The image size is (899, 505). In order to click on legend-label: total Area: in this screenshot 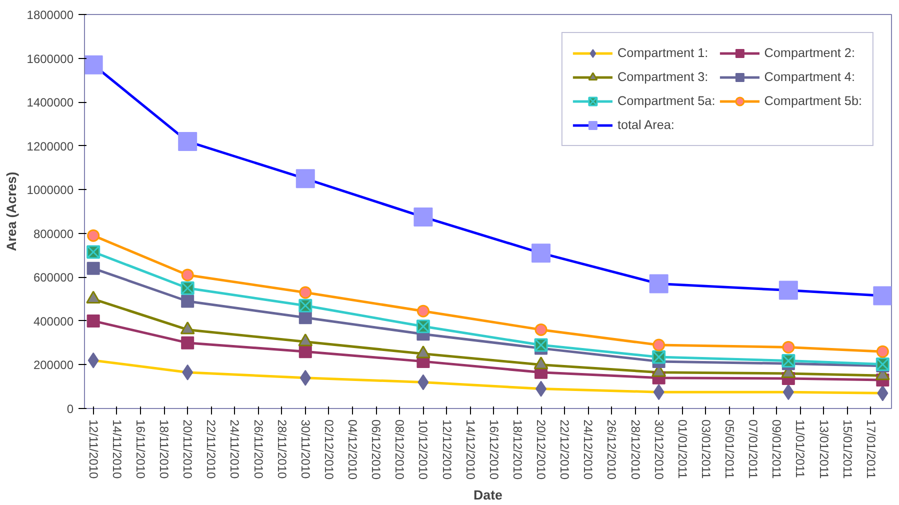, I will do `click(645, 125)`.